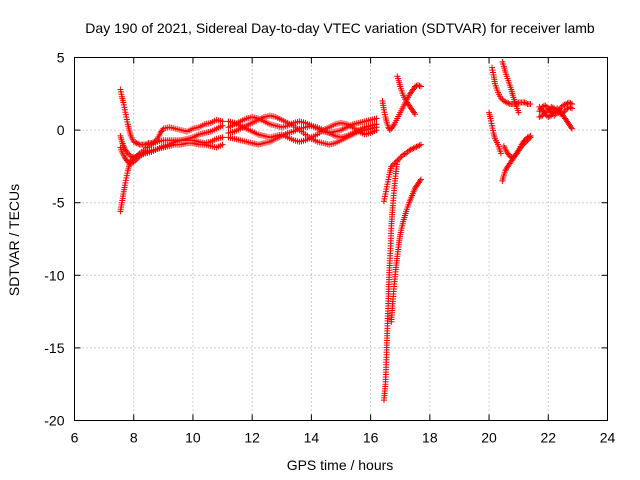 This screenshot has height=480, width=640. What do you see at coordinates (54, 421) in the screenshot?
I see `y-tick-label: -20` at bounding box center [54, 421].